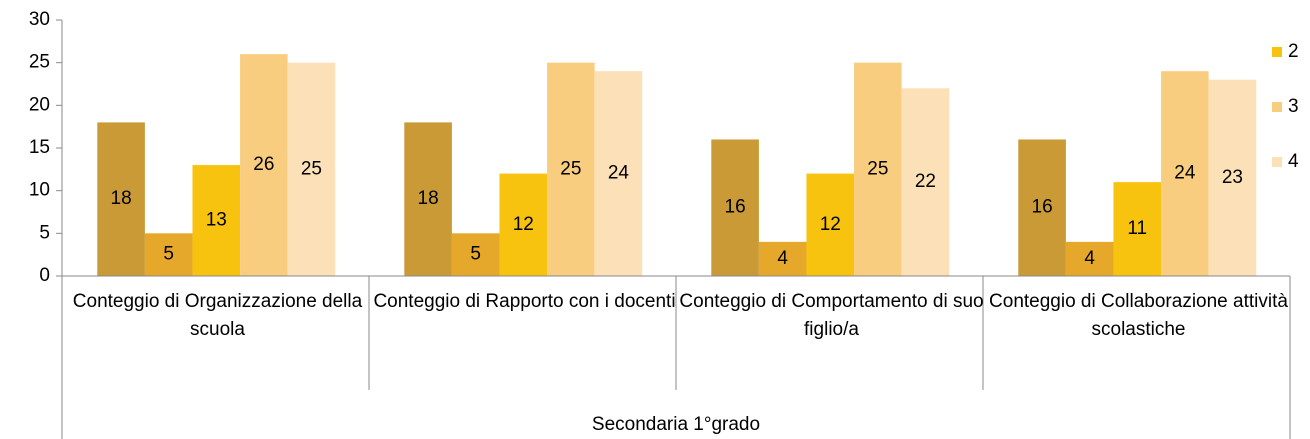 The height and width of the screenshot is (439, 1310). I want to click on y-tick-label: 30, so click(39, 19).